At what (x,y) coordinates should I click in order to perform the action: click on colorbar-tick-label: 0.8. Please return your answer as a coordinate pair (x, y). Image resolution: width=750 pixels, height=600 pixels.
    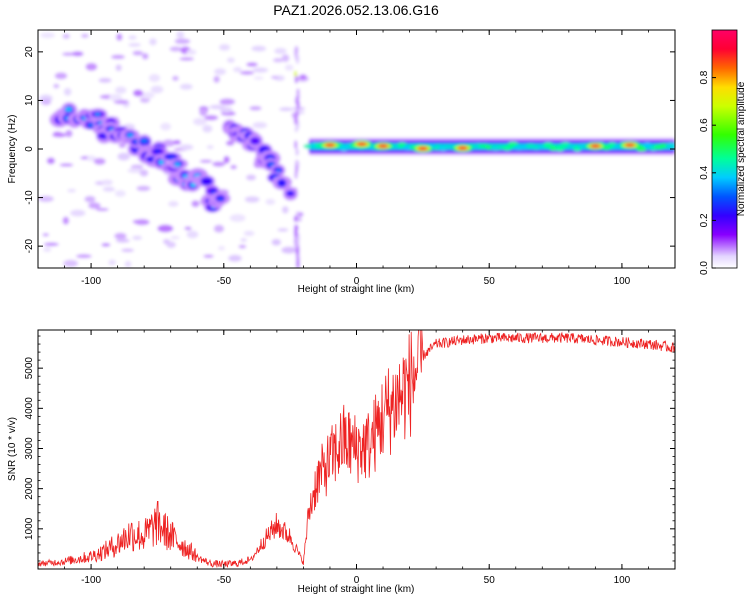
    Looking at the image, I should click on (704, 77).